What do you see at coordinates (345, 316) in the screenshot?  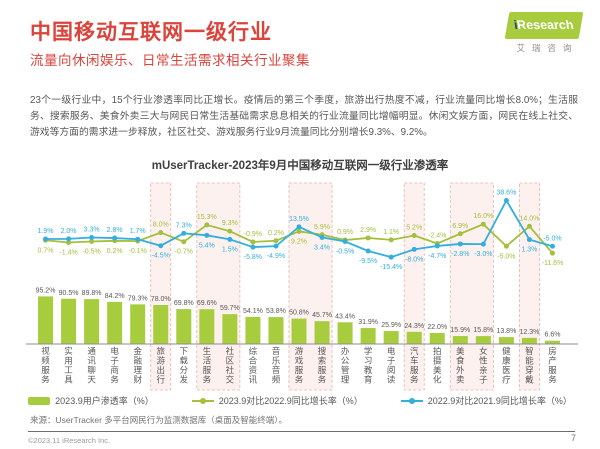 I see `bar-value-label: 43.4%` at bounding box center [345, 316].